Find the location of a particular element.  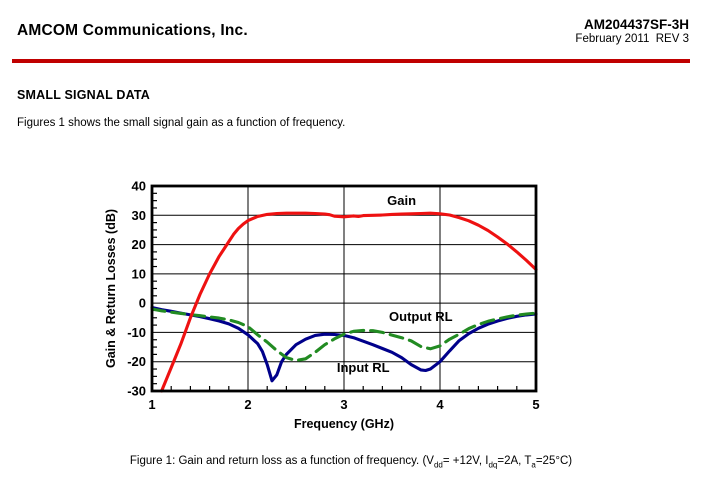

caption-text: =2A, T is located at coordinates (514, 461).